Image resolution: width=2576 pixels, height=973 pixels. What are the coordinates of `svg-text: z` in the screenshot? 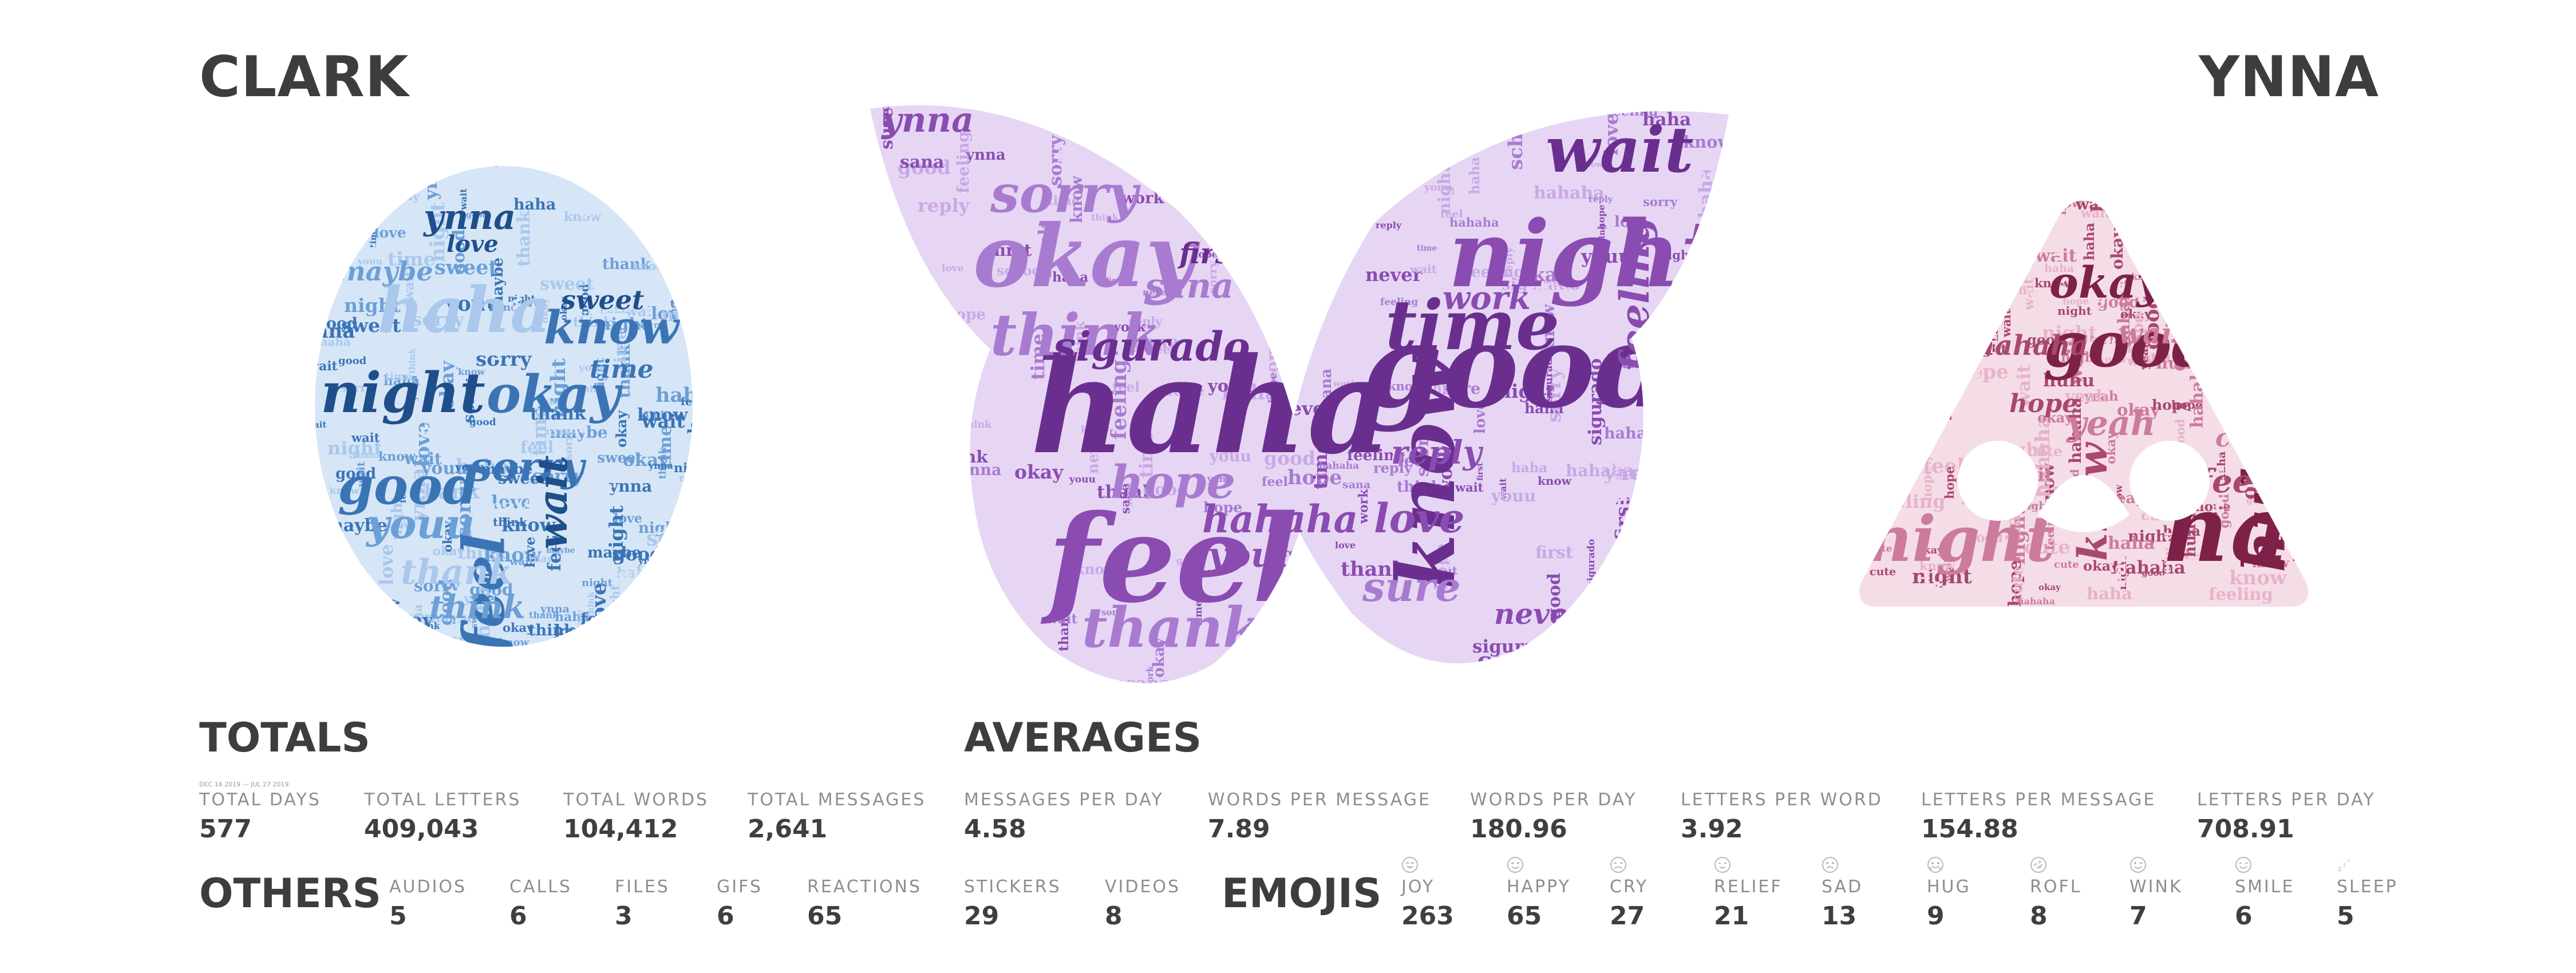 It's located at (2339, 869).